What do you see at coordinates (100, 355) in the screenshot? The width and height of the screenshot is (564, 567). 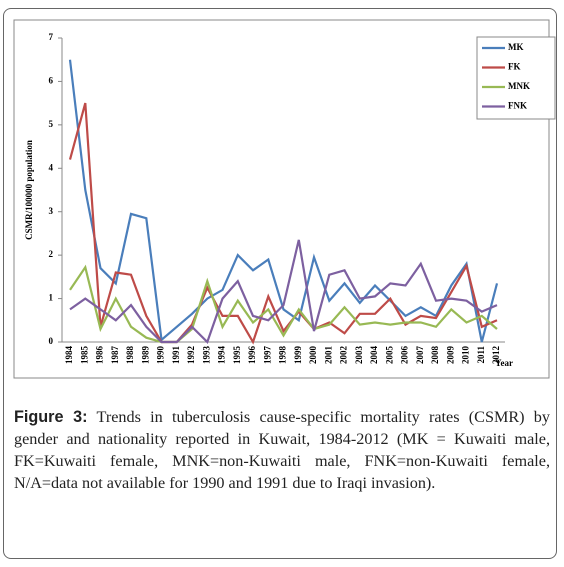 I see `x-tick-label: 1986` at bounding box center [100, 355].